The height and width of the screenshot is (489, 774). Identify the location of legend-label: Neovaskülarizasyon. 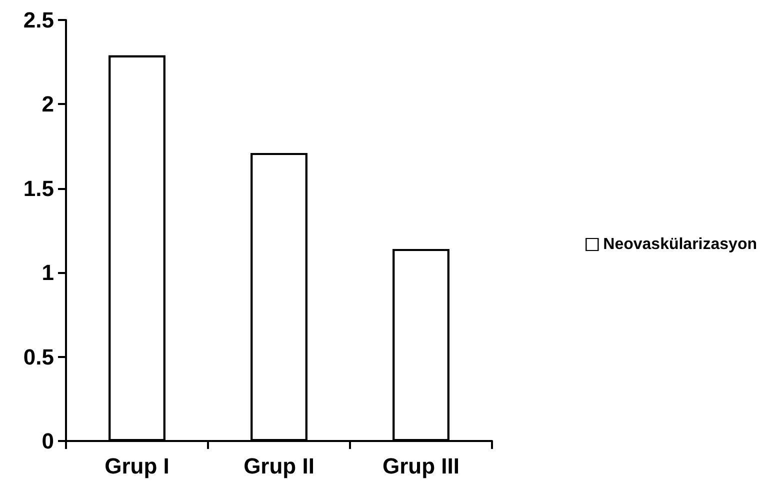
(680, 244).